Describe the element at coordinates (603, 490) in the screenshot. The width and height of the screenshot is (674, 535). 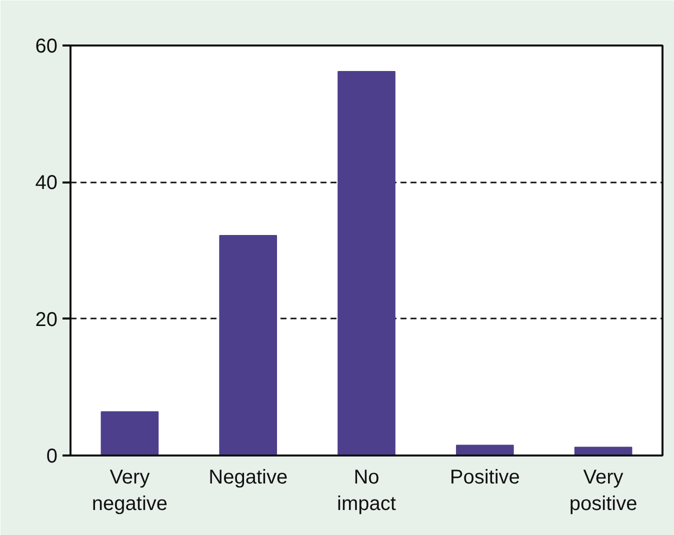
I see `x-tick-label: Very positive` at that location.